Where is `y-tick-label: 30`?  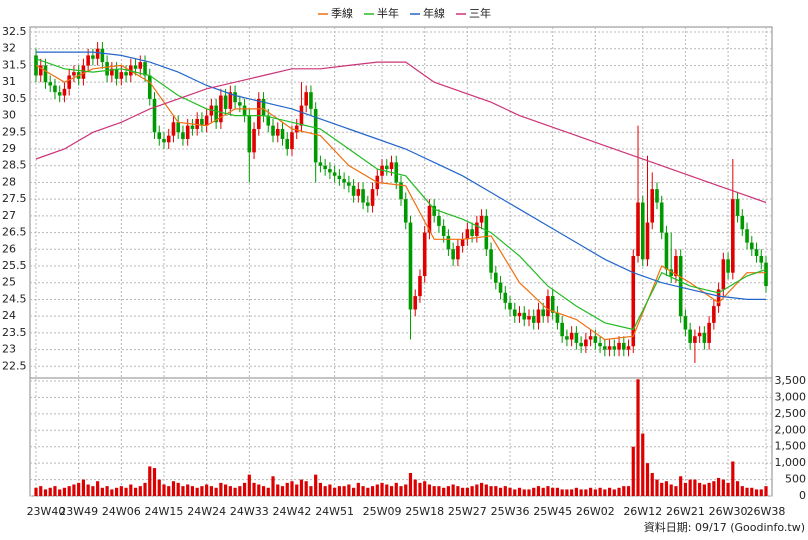
y-tick-label: 30 is located at coordinates (9, 115).